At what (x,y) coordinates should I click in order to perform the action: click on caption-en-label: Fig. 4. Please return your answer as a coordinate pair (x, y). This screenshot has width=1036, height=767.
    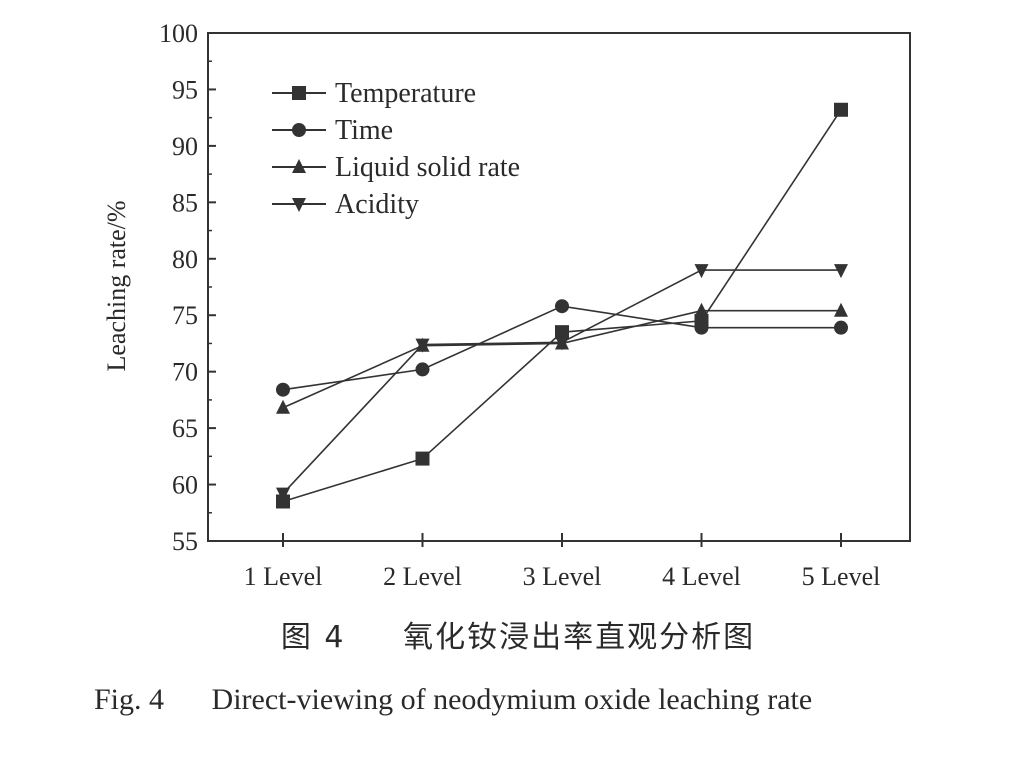
    Looking at the image, I should click on (129, 699).